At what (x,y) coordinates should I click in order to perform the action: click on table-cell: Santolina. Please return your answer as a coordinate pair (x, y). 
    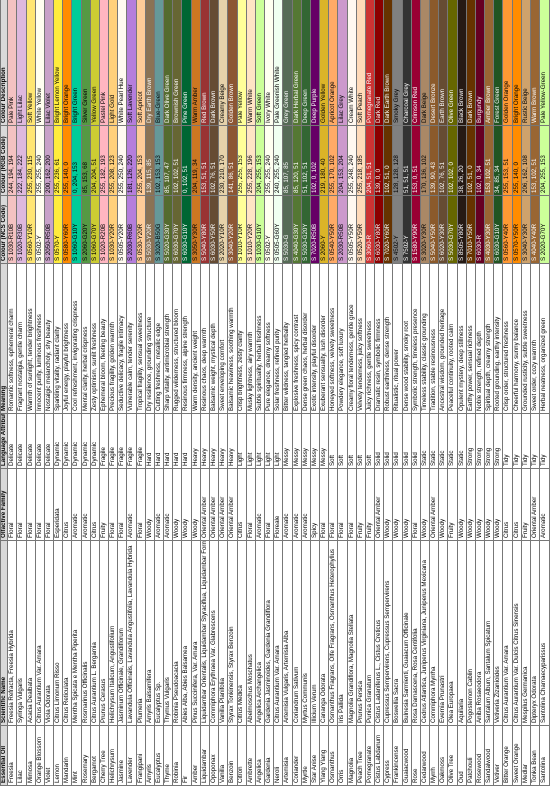
    Looking at the image, I should click on (544, 755).